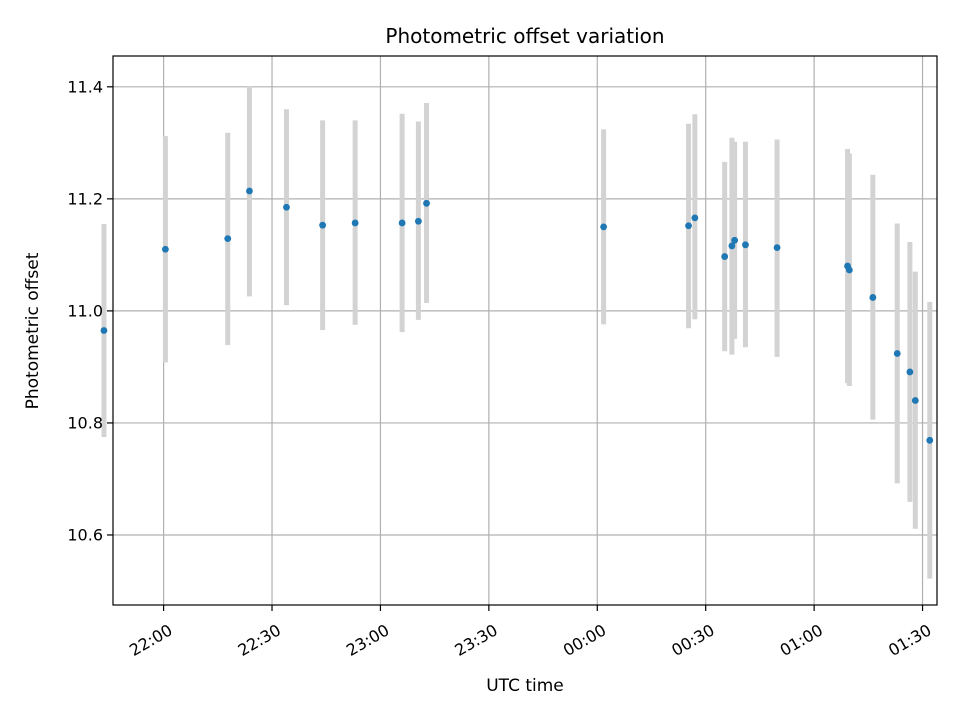 Image resolution: width=960 pixels, height=720 pixels. What do you see at coordinates (85, 198) in the screenshot?
I see `y-tick-label: 11.2` at bounding box center [85, 198].